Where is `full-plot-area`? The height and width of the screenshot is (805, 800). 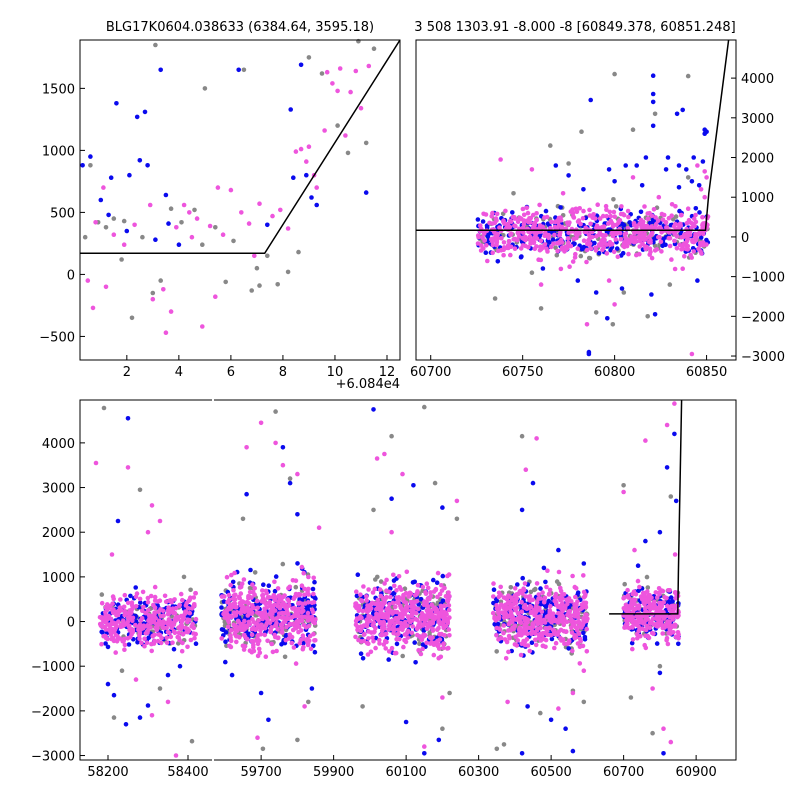 full-plot-area is located at coordinates (146, 580).